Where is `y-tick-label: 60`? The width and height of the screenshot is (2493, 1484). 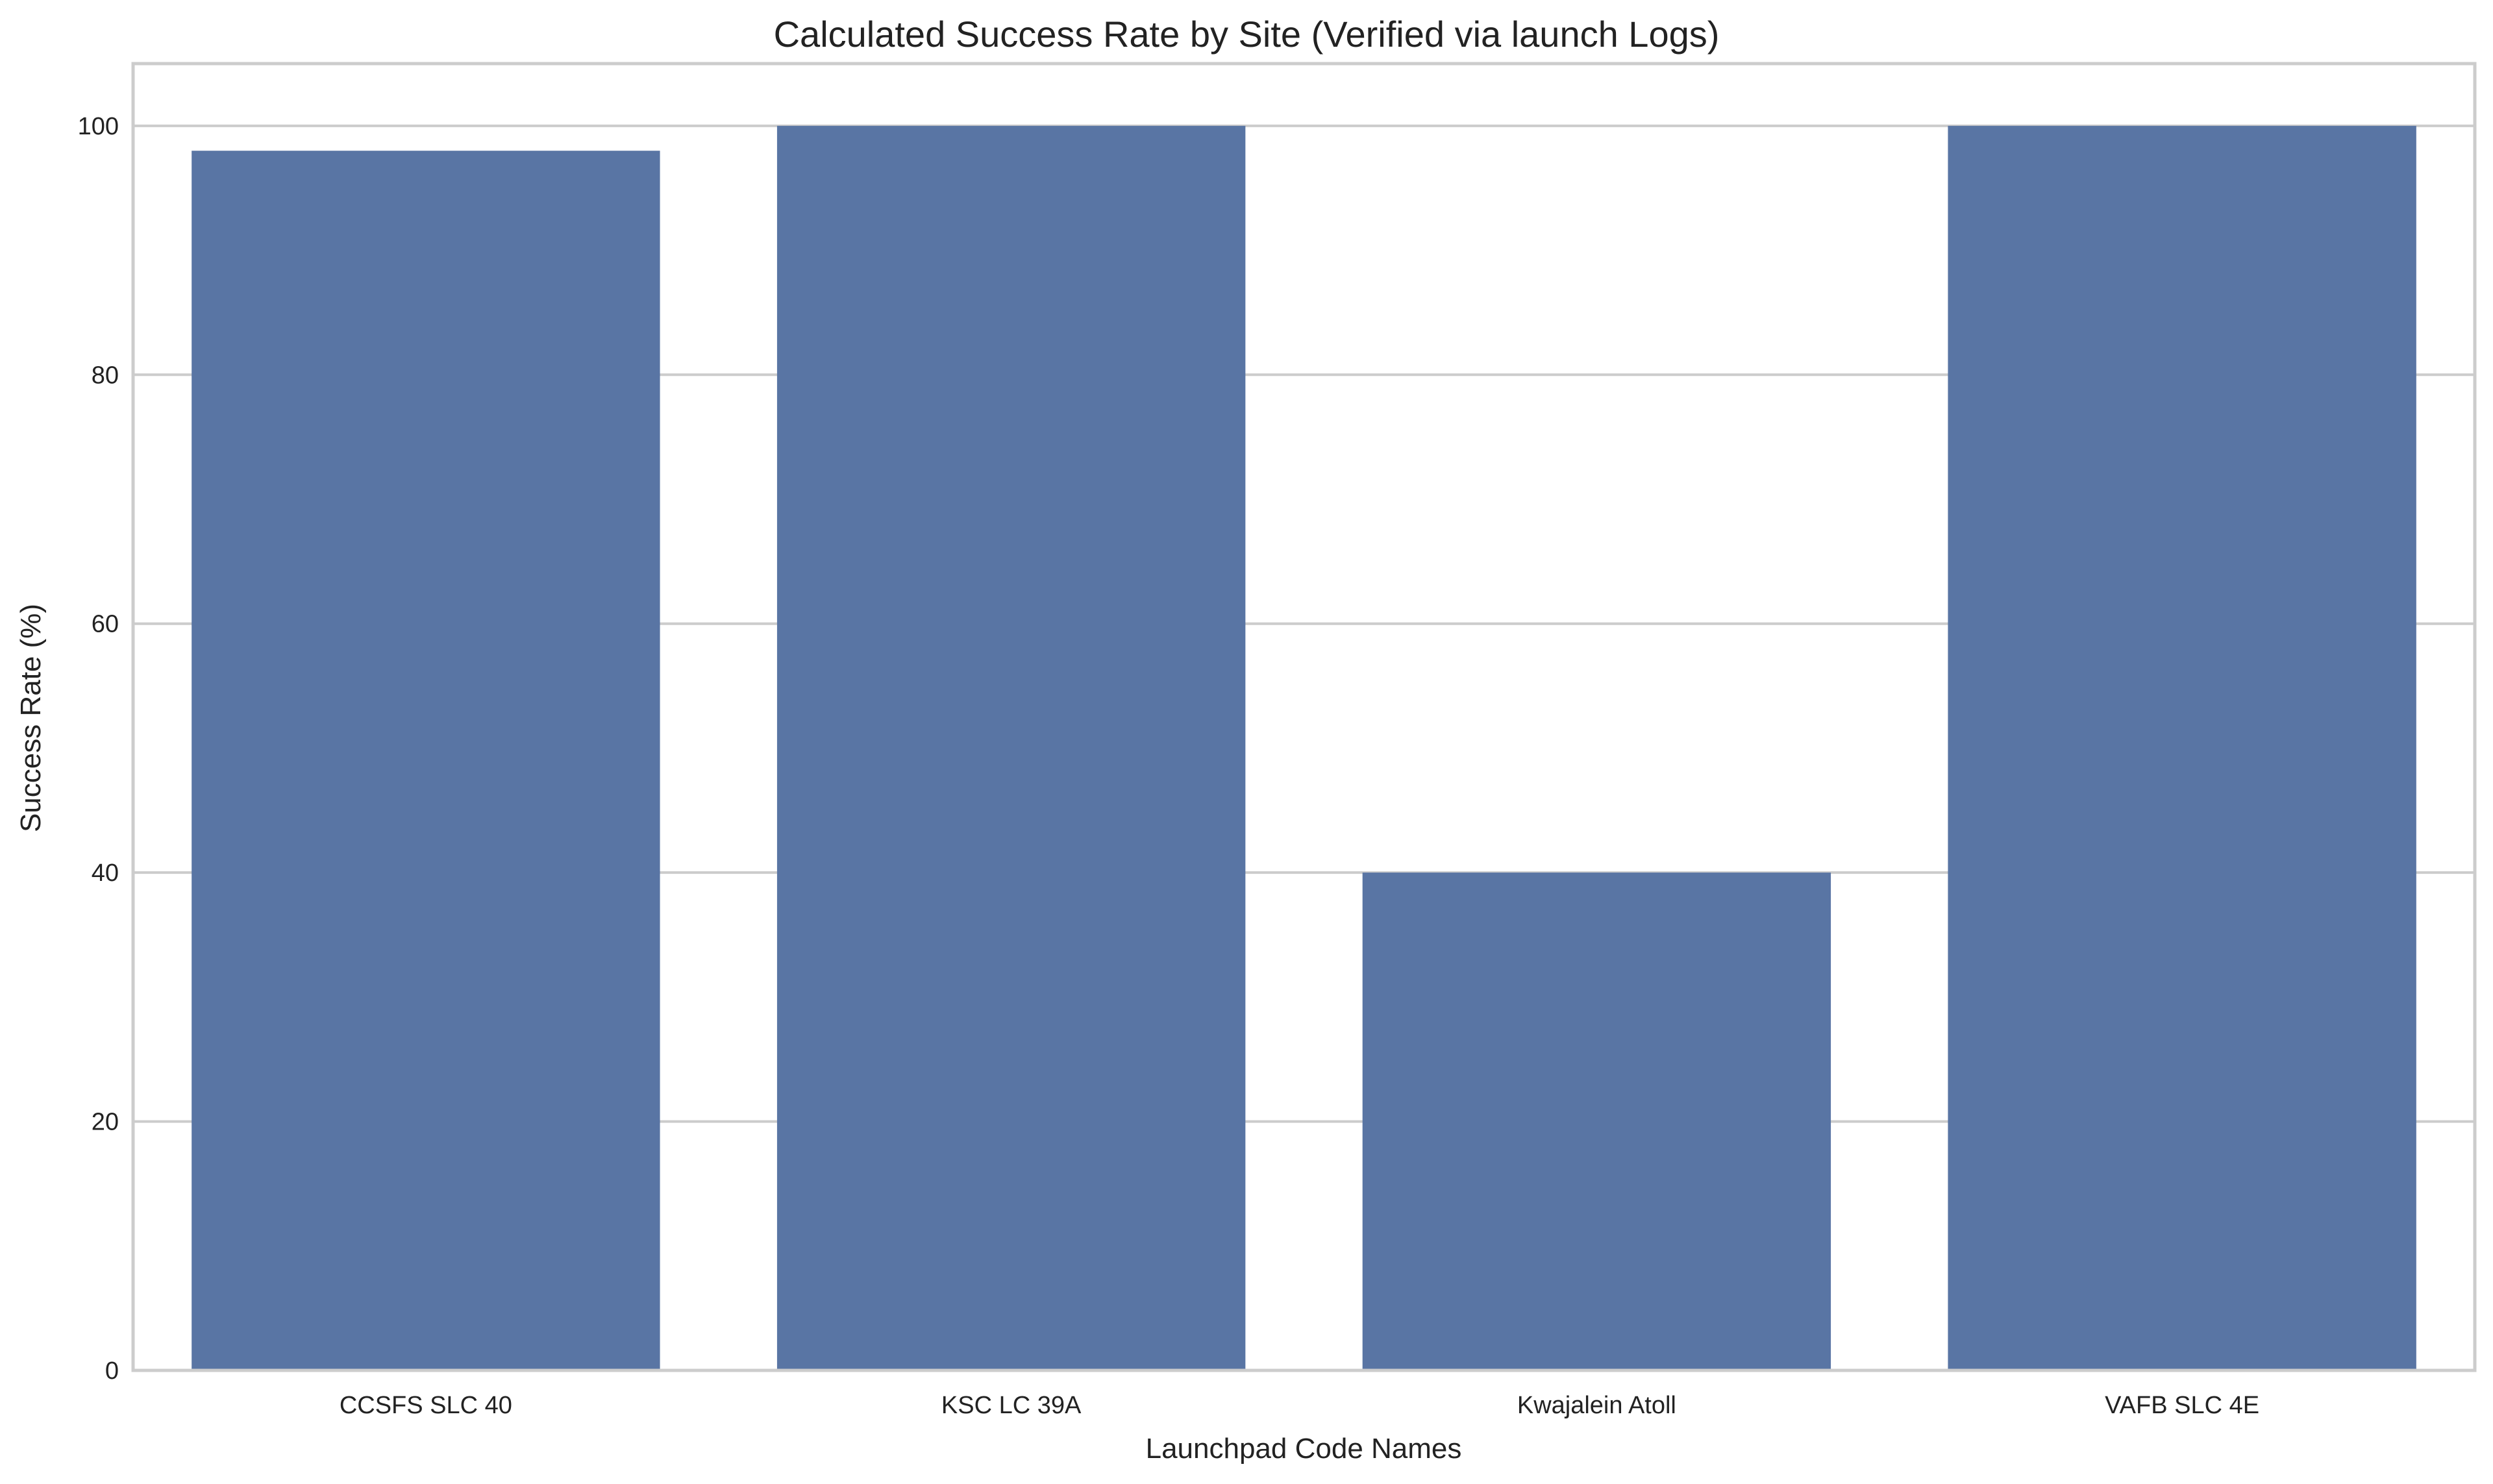
y-tick-label: 60 is located at coordinates (105, 624).